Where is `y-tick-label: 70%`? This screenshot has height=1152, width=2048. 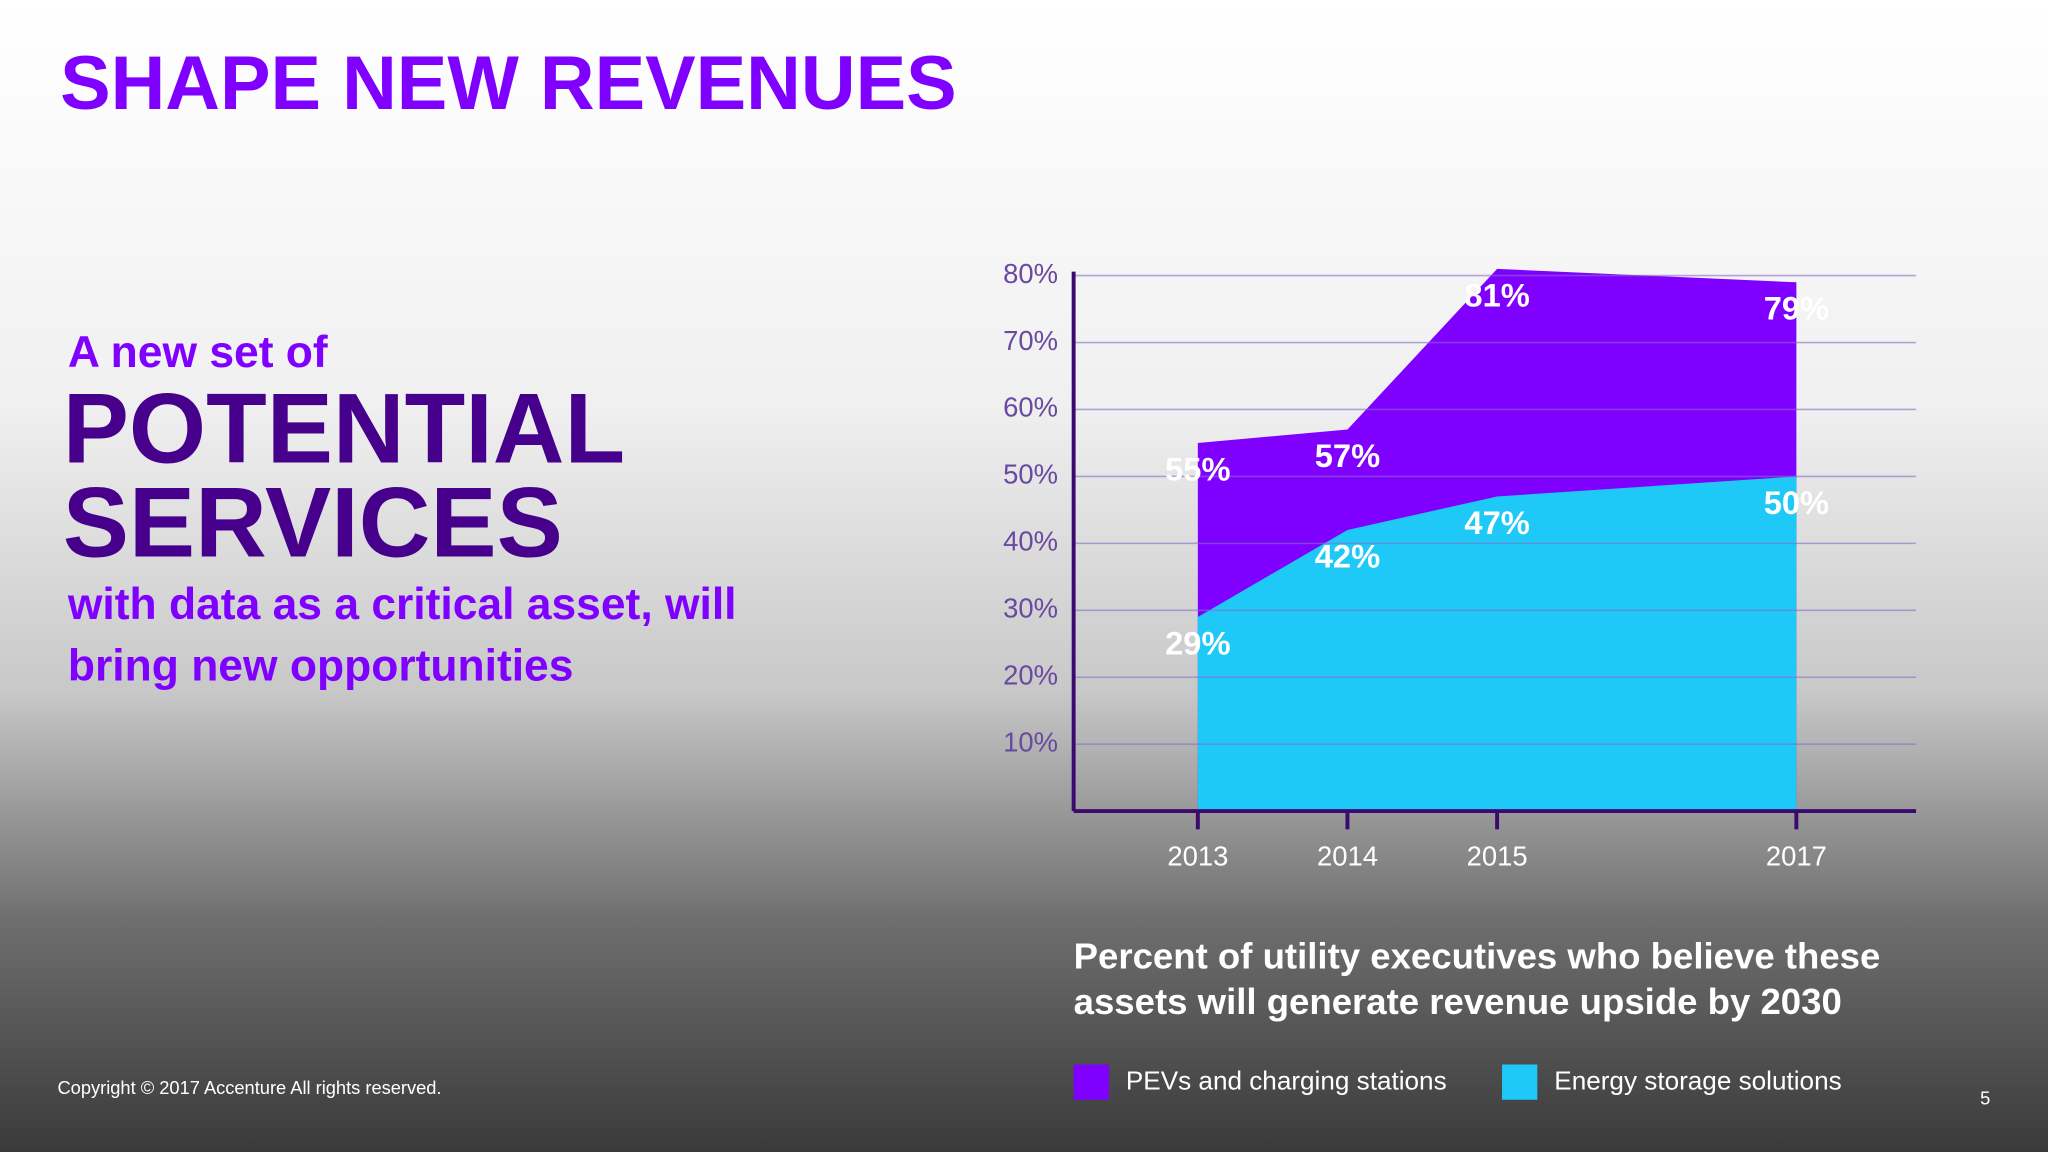 y-tick-label: 70% is located at coordinates (1030, 340).